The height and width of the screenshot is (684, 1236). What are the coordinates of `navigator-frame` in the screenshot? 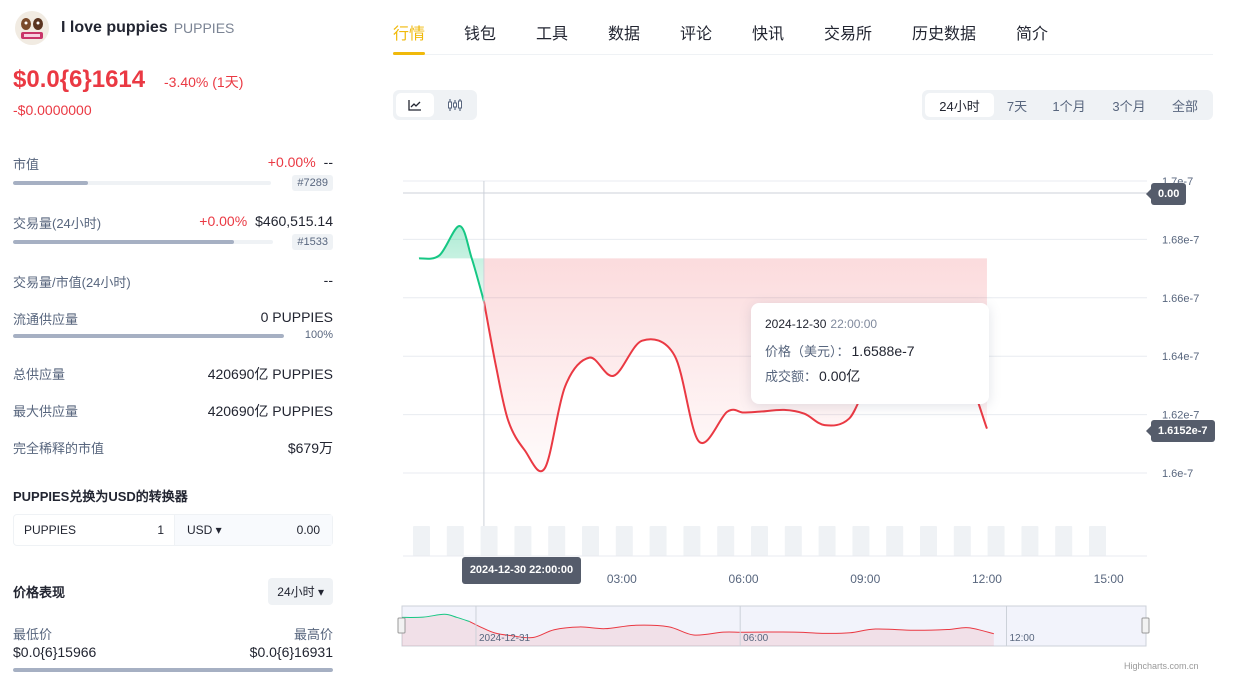 It's located at (774, 626).